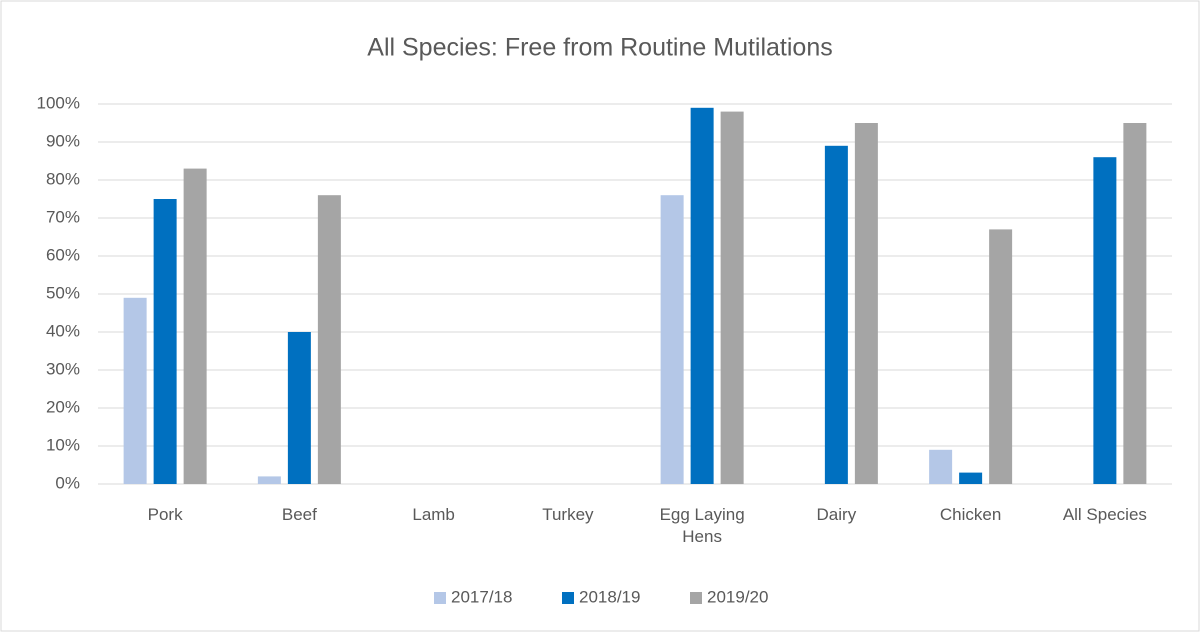 This screenshot has width=1200, height=632. I want to click on y-tick-label: 40%, so click(63, 330).